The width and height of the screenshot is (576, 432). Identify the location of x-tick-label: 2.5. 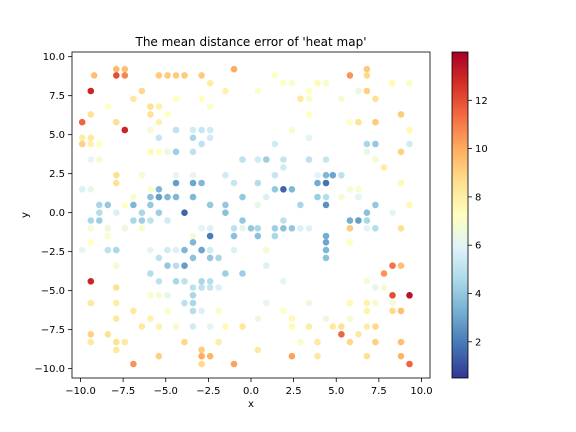
(294, 391).